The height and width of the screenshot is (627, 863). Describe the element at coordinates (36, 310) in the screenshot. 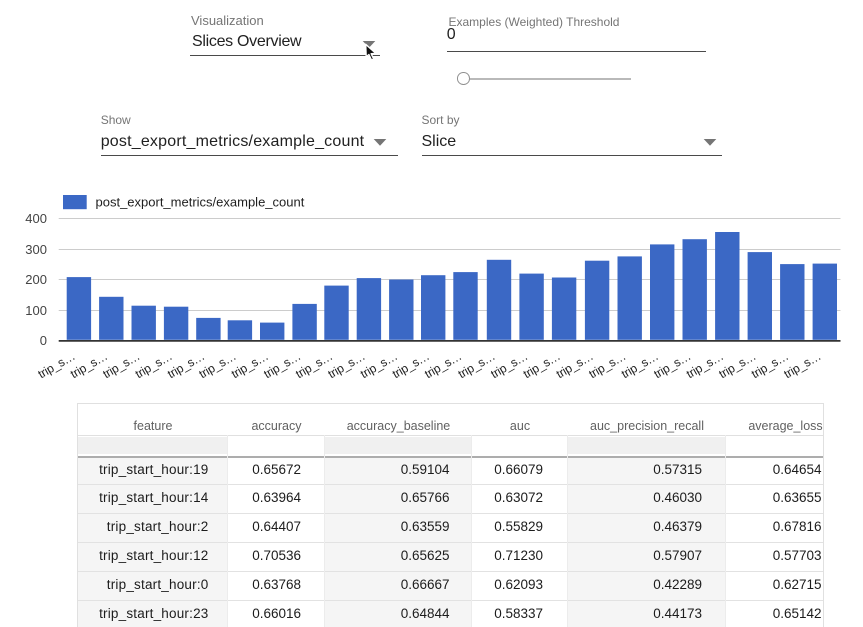

I see `svg-text: 100` at that location.